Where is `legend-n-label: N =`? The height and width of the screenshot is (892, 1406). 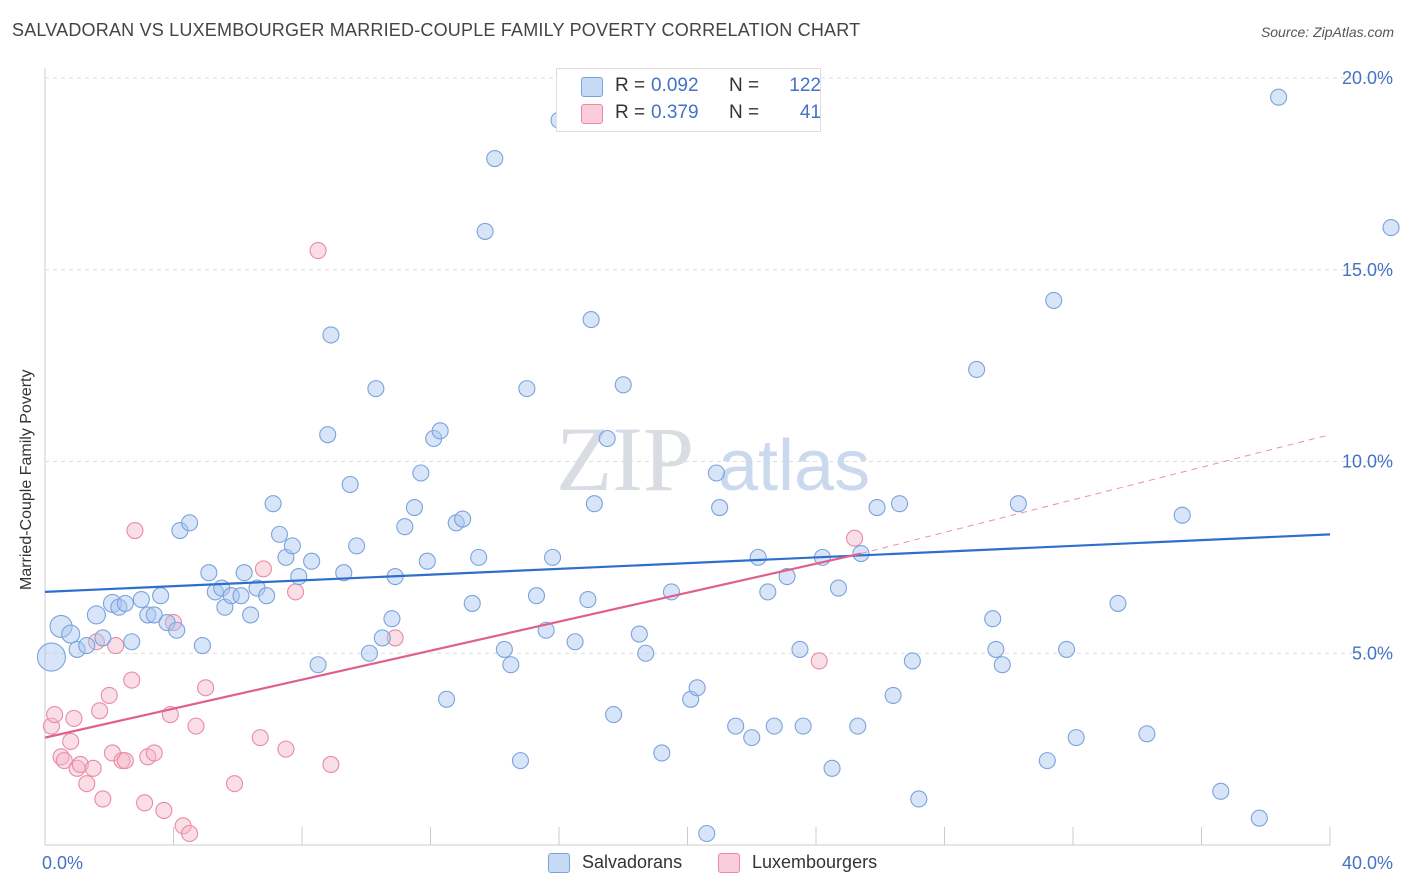
legend-n-label: N = is located at coordinates (744, 112).